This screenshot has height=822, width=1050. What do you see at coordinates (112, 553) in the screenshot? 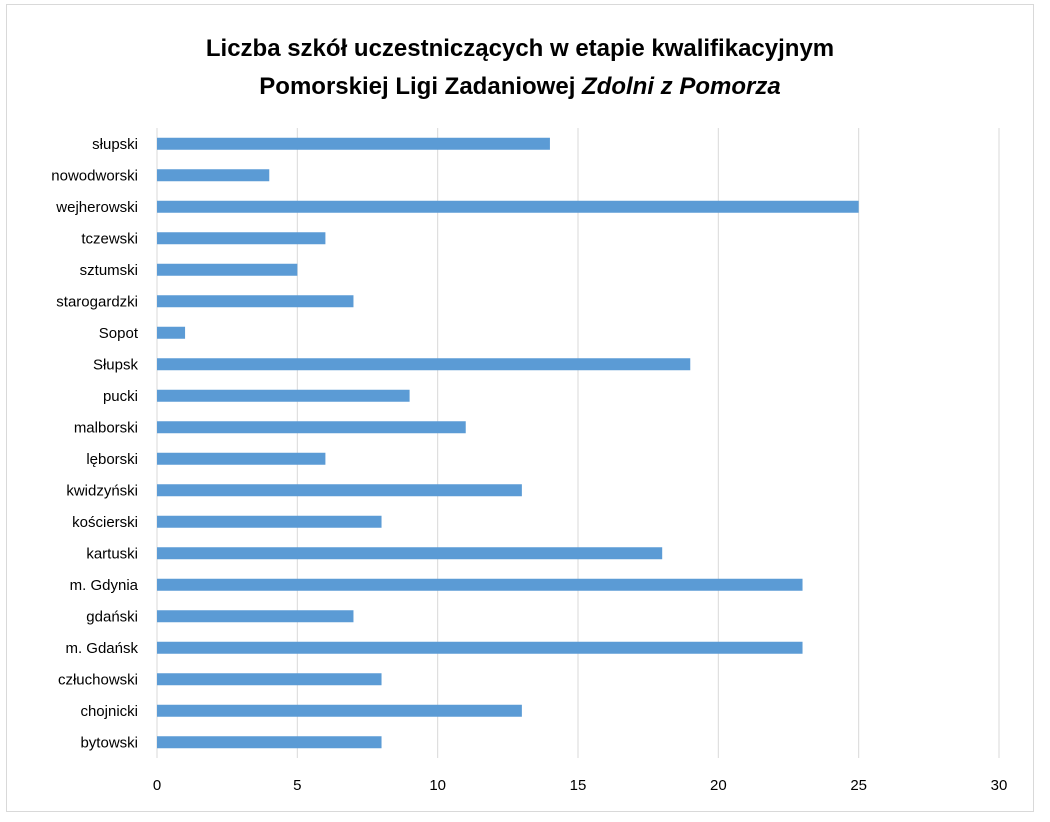
I see `category-label: kartuski` at bounding box center [112, 553].